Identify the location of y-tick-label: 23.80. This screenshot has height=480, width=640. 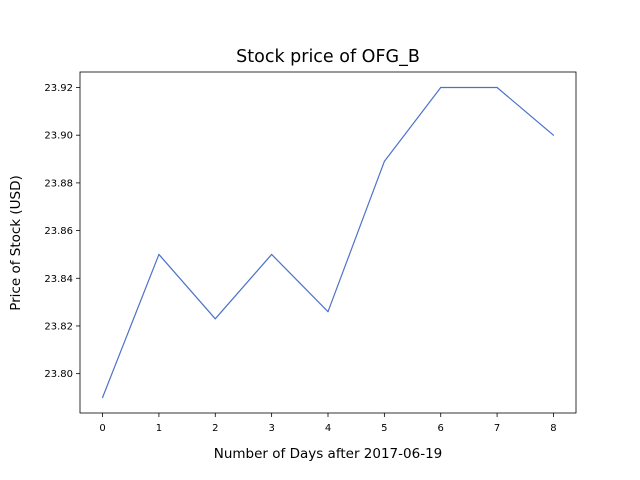
(58, 374).